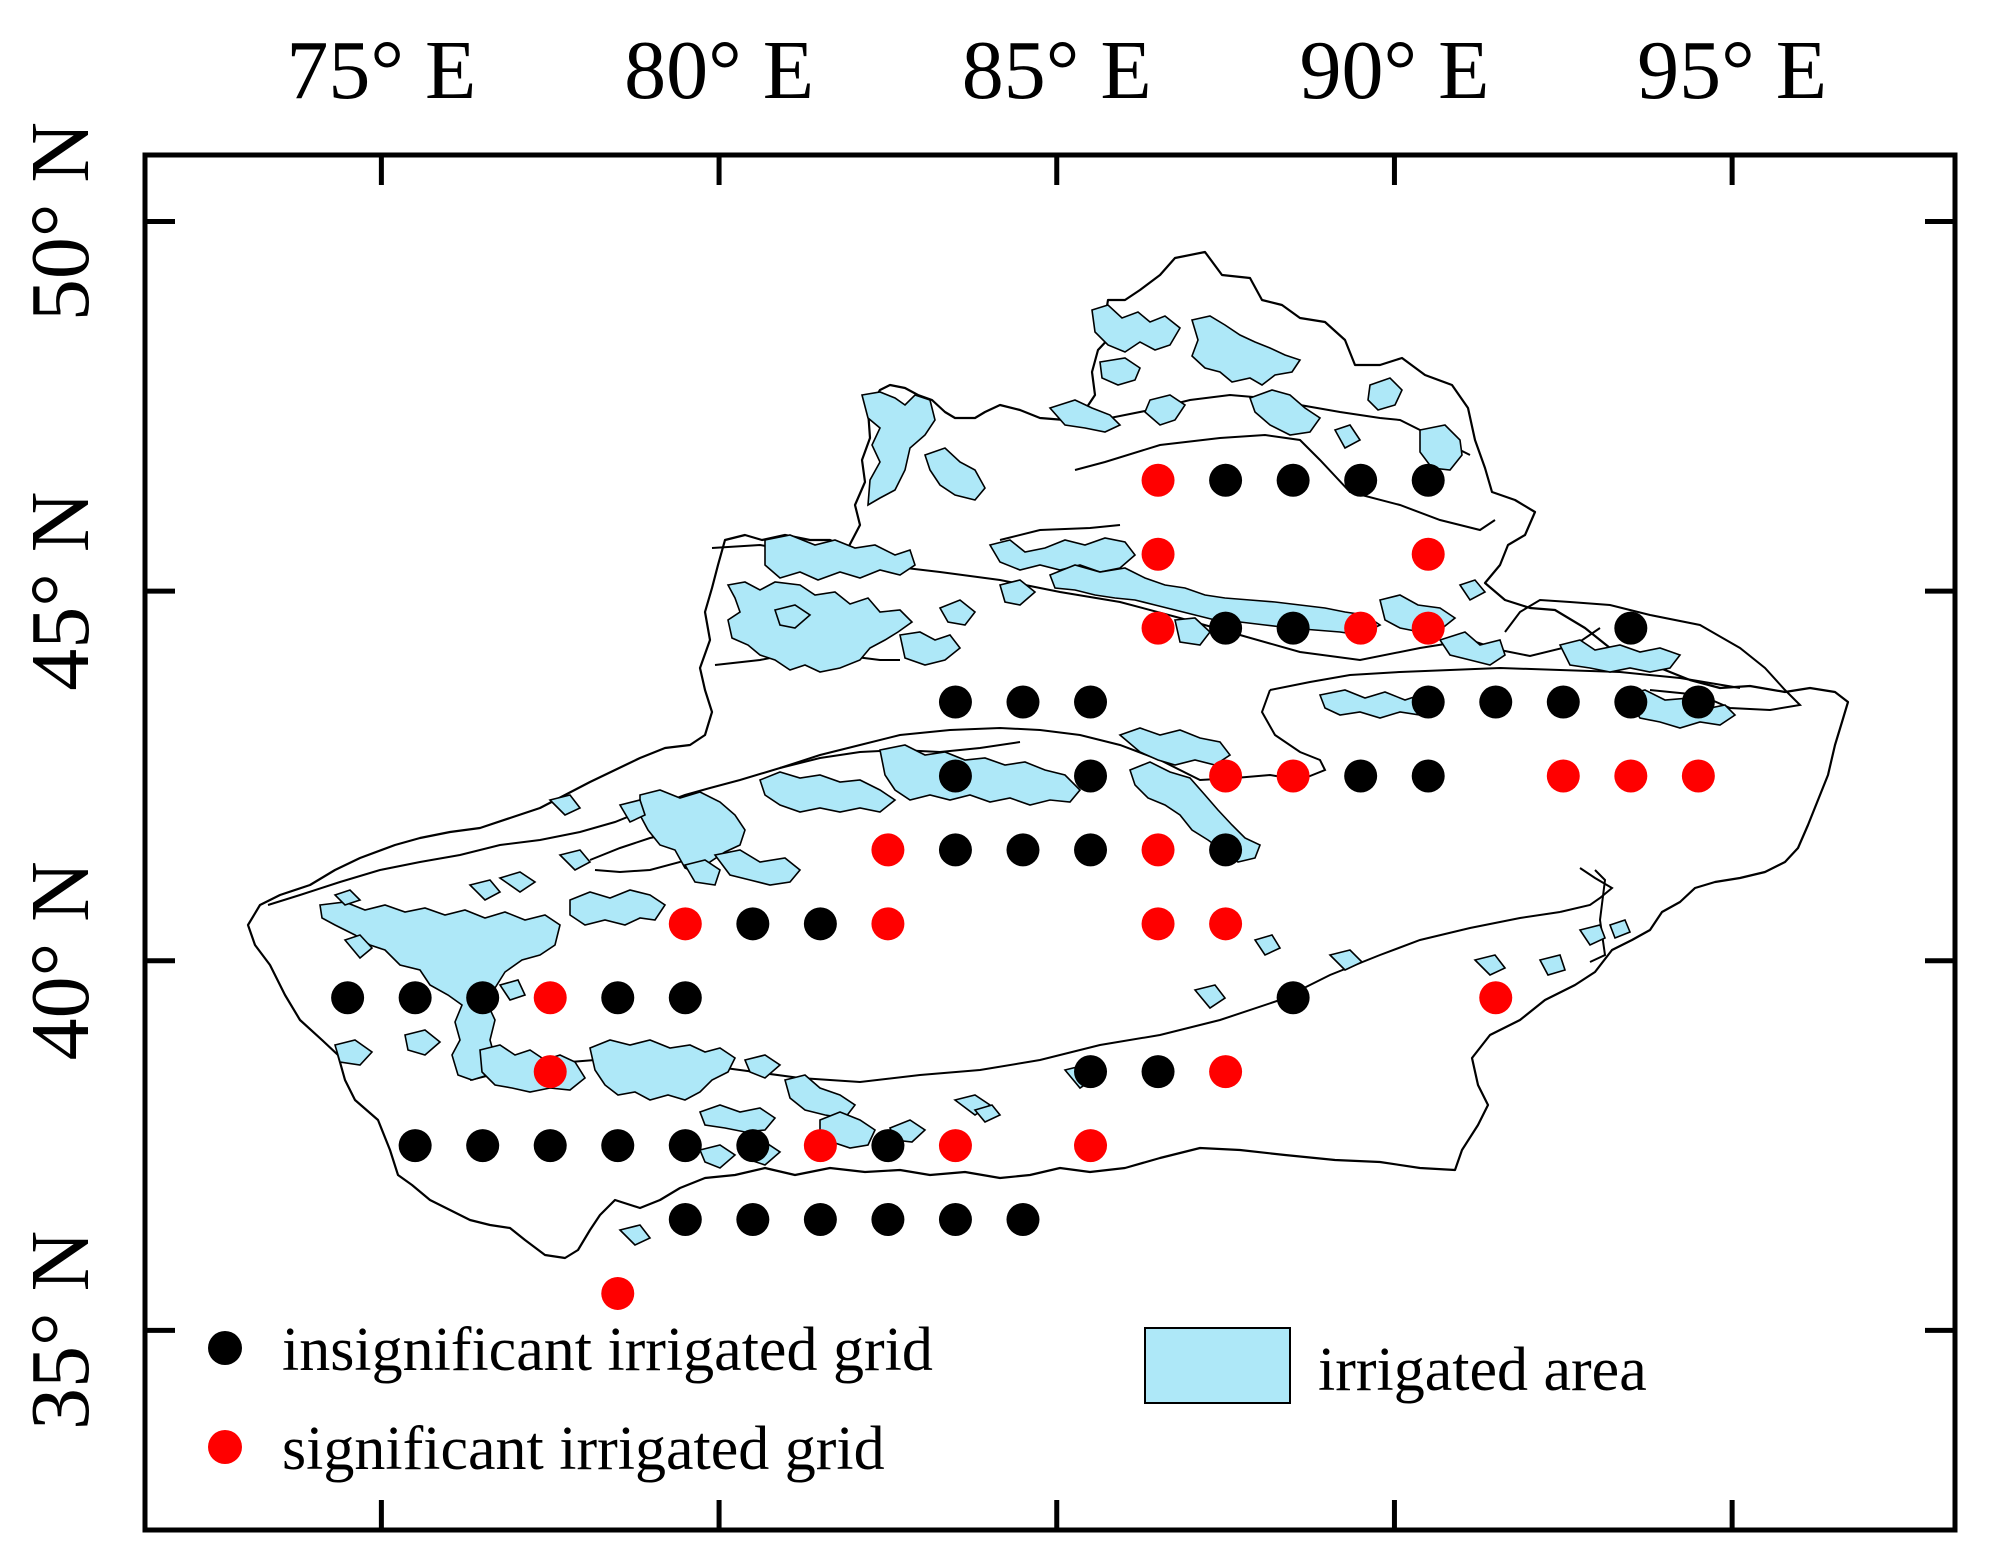 The image size is (2000, 1545). Describe the element at coordinates (381, 70) in the screenshot. I see `x-tick-label: 75° E` at that location.